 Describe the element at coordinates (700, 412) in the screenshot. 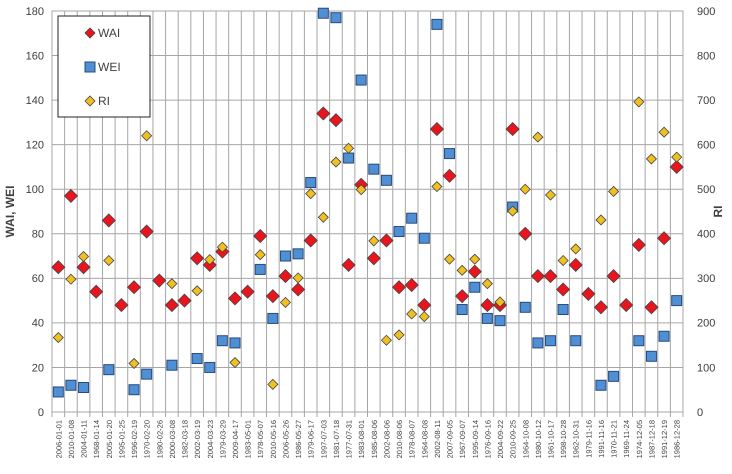

I see `y2-tick-label: 0` at that location.